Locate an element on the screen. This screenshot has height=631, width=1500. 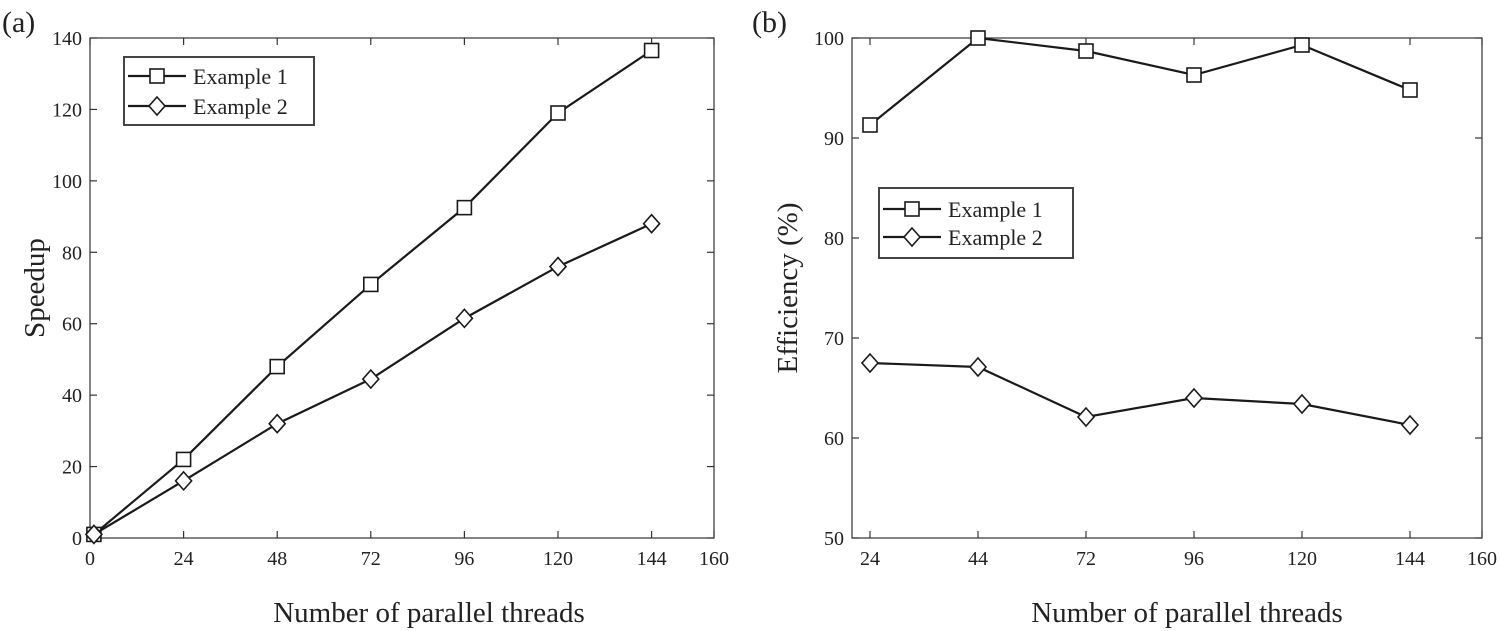
panel-b-legend-label-example-2: Example 2 is located at coordinates (995, 237).